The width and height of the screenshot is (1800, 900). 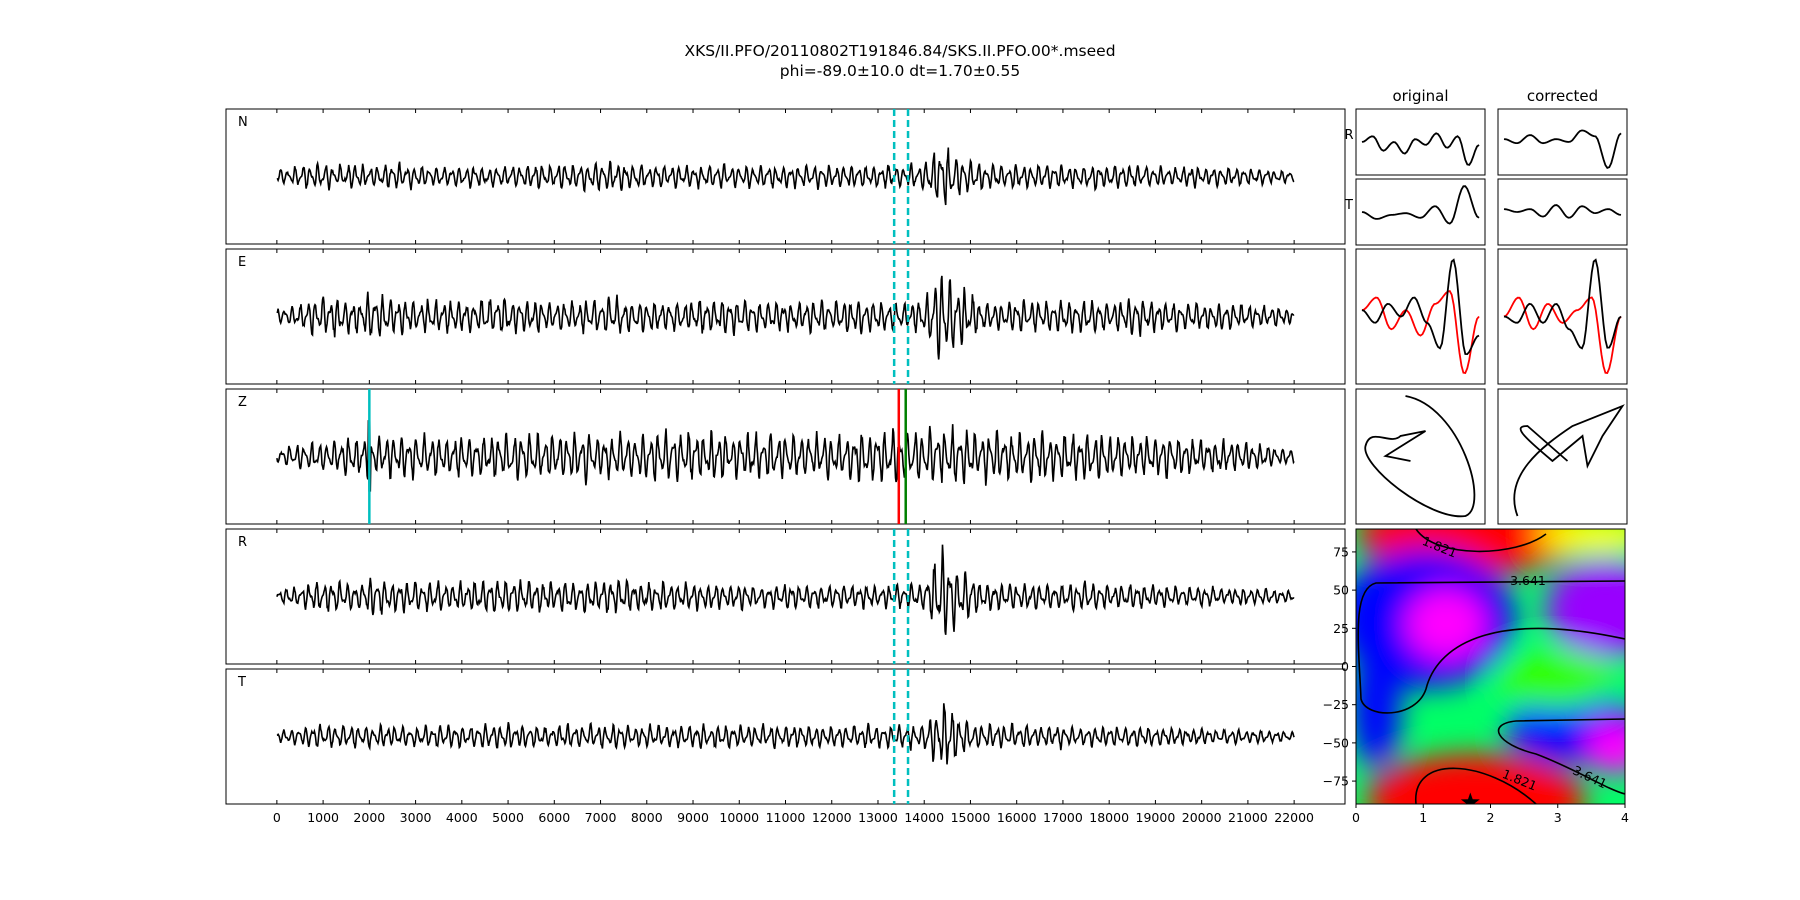 I want to click on heatmap-y-tick-label: −50, so click(x=1336, y=742).